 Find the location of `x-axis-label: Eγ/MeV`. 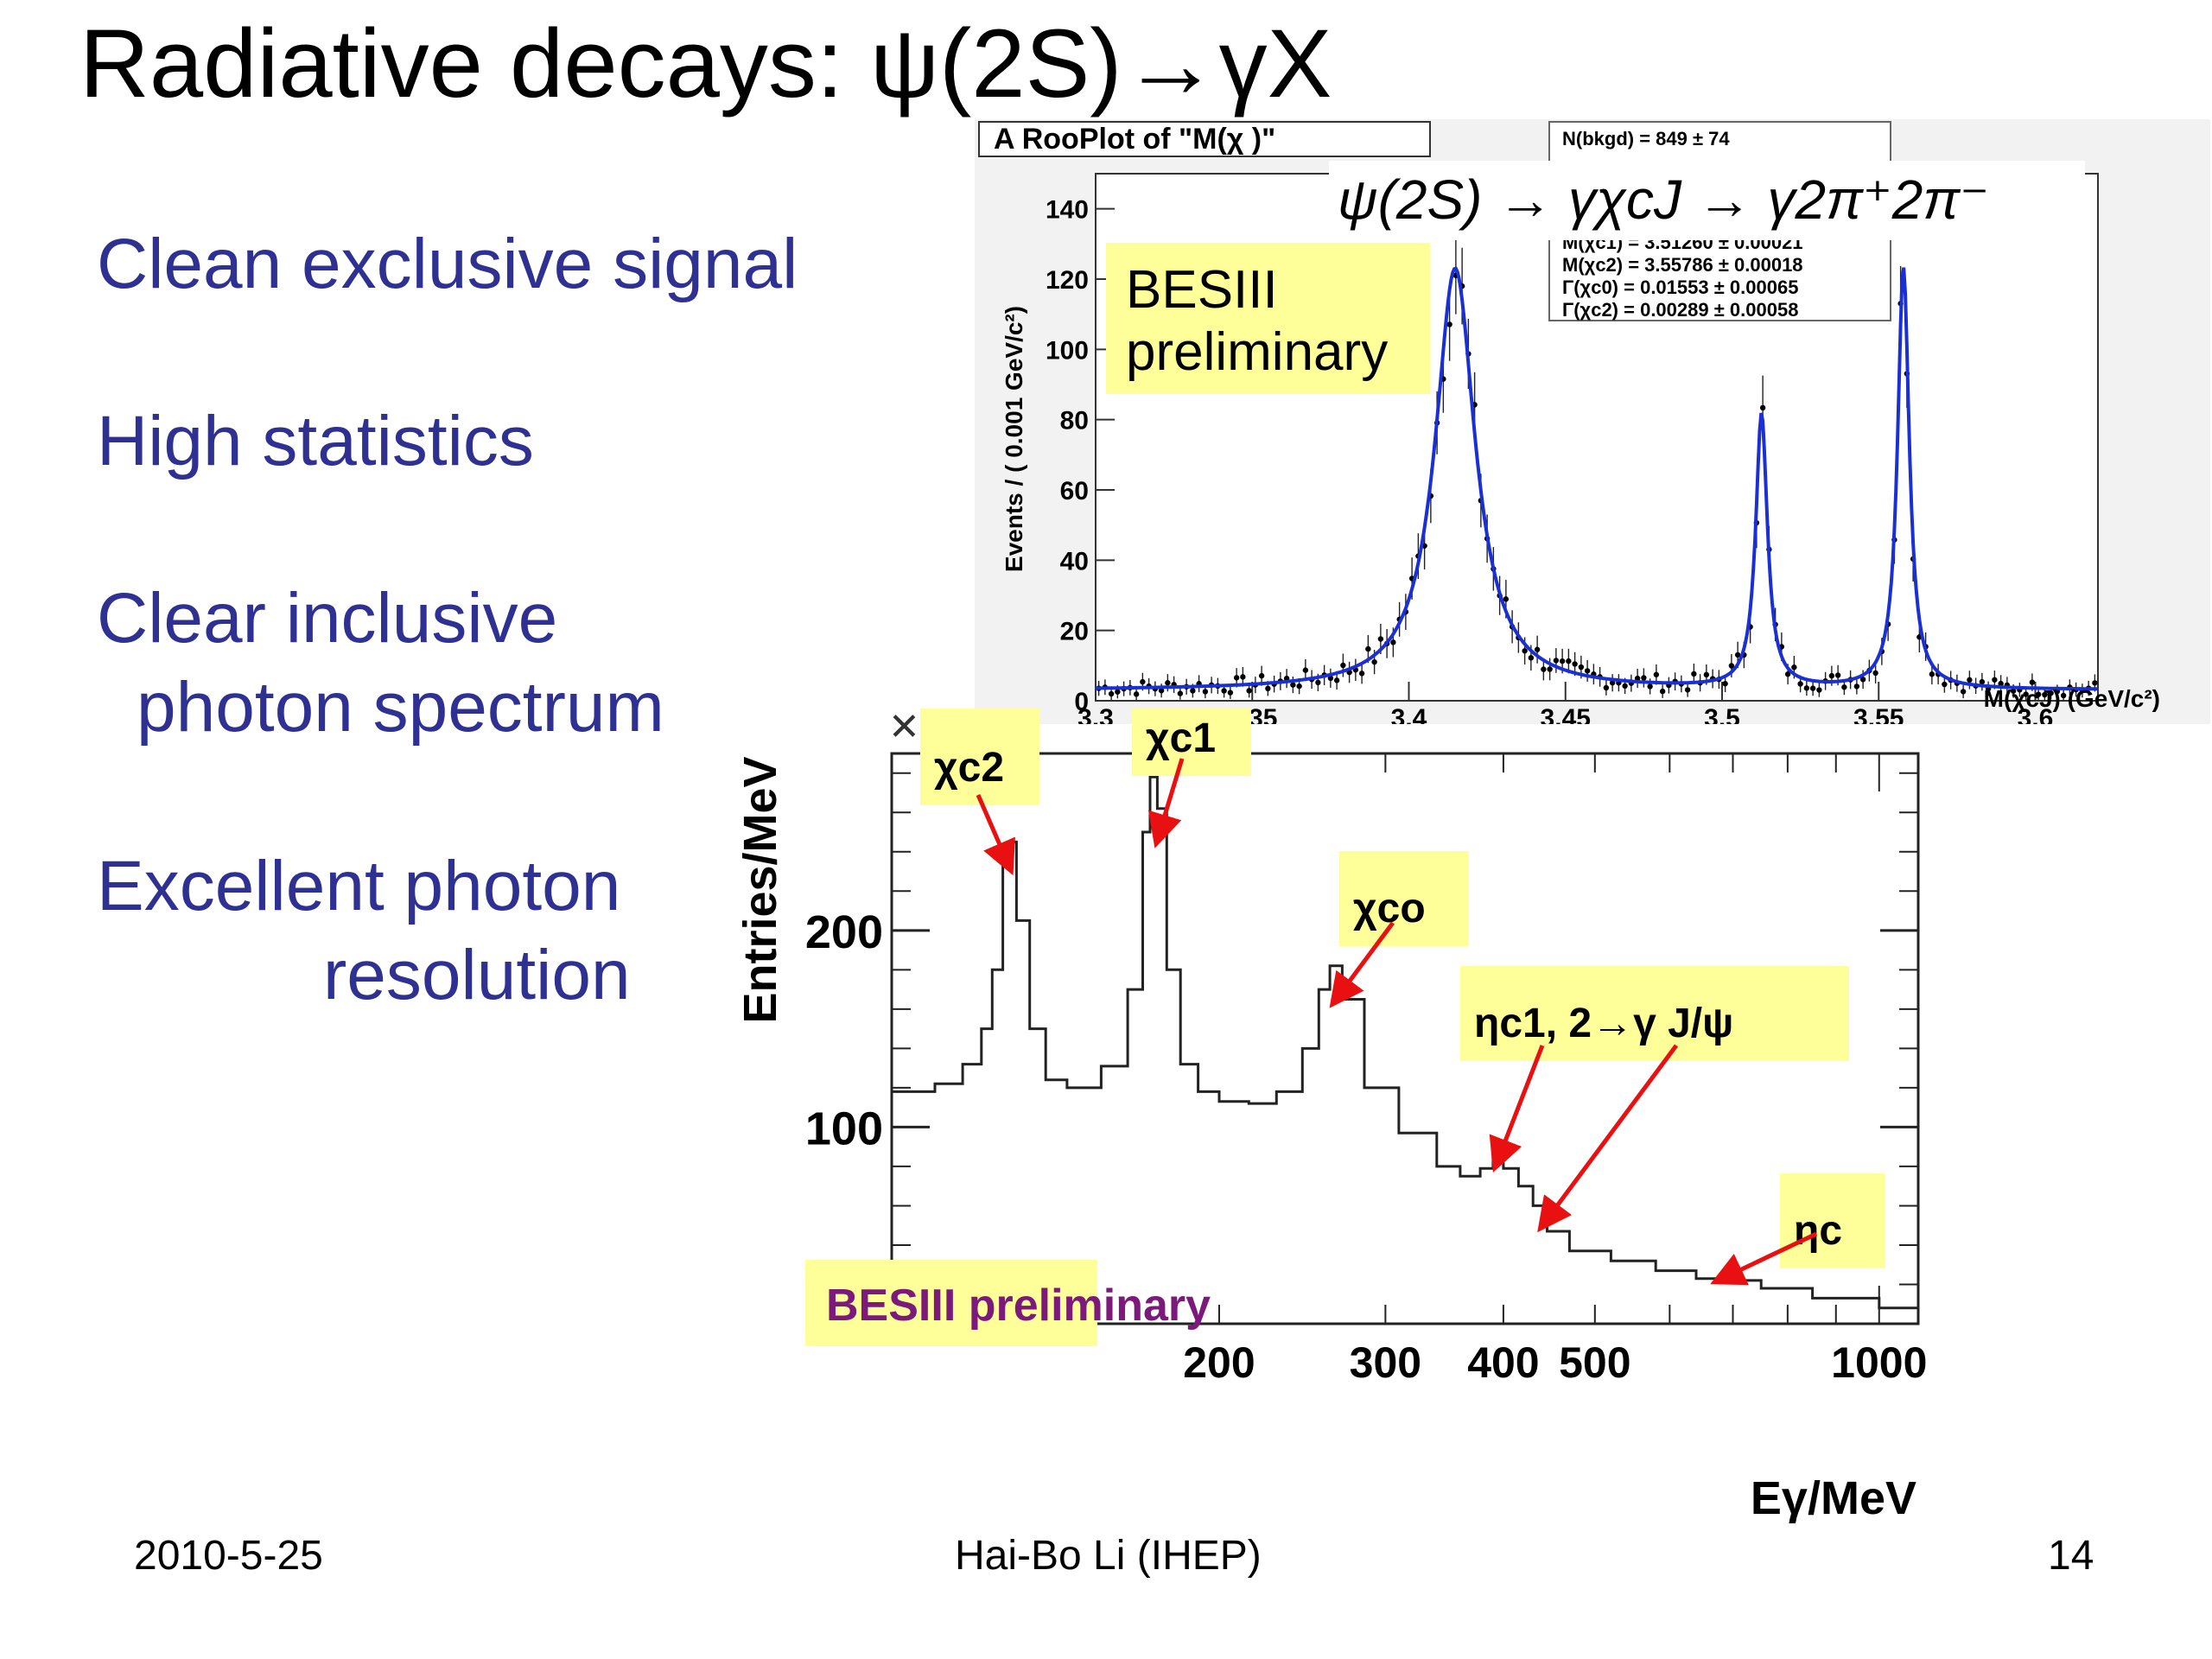

x-axis-label: Eγ/MeV is located at coordinates (1833, 1498).